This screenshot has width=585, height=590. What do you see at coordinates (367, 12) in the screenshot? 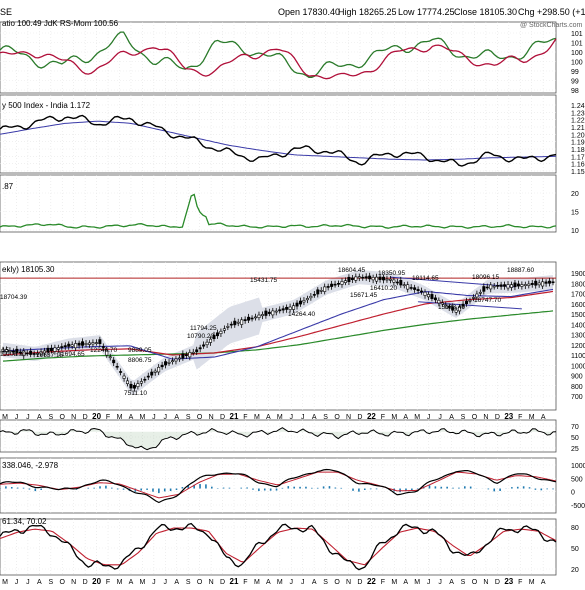
I see `high-value: High 18265.25` at bounding box center [367, 12].